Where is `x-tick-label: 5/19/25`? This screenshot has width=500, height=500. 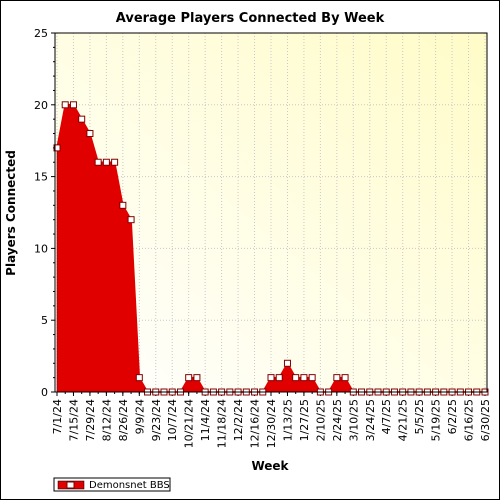 x-tick-label: 5/19/25 is located at coordinates (436, 420).